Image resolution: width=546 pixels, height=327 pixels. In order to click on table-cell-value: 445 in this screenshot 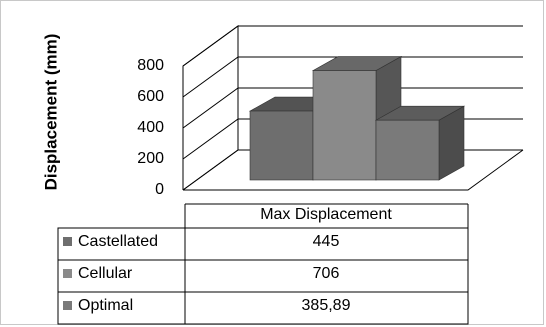, I will do `click(326, 241)`.